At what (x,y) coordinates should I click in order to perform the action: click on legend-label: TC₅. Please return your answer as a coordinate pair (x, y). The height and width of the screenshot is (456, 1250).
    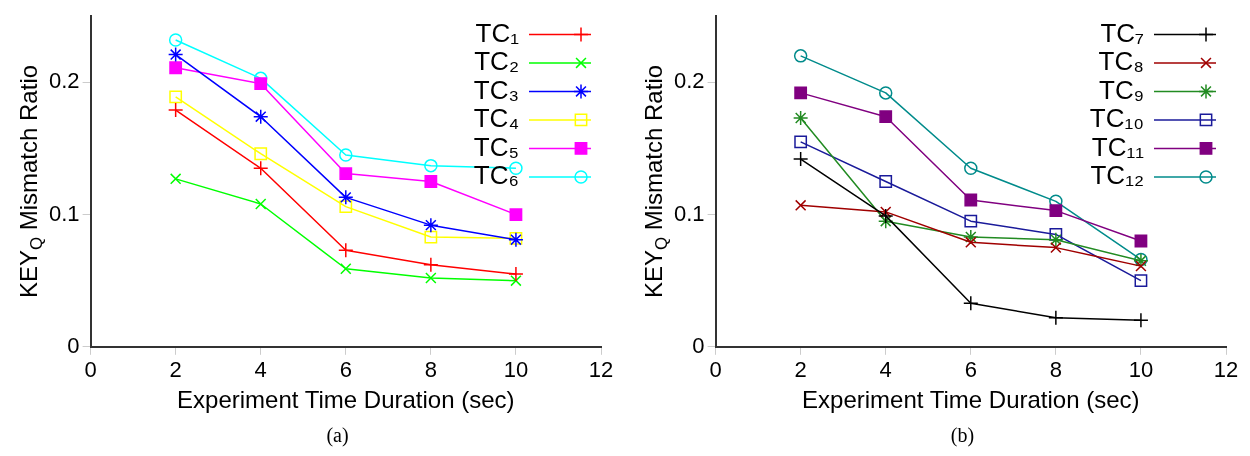
    Looking at the image, I should click on (496, 146).